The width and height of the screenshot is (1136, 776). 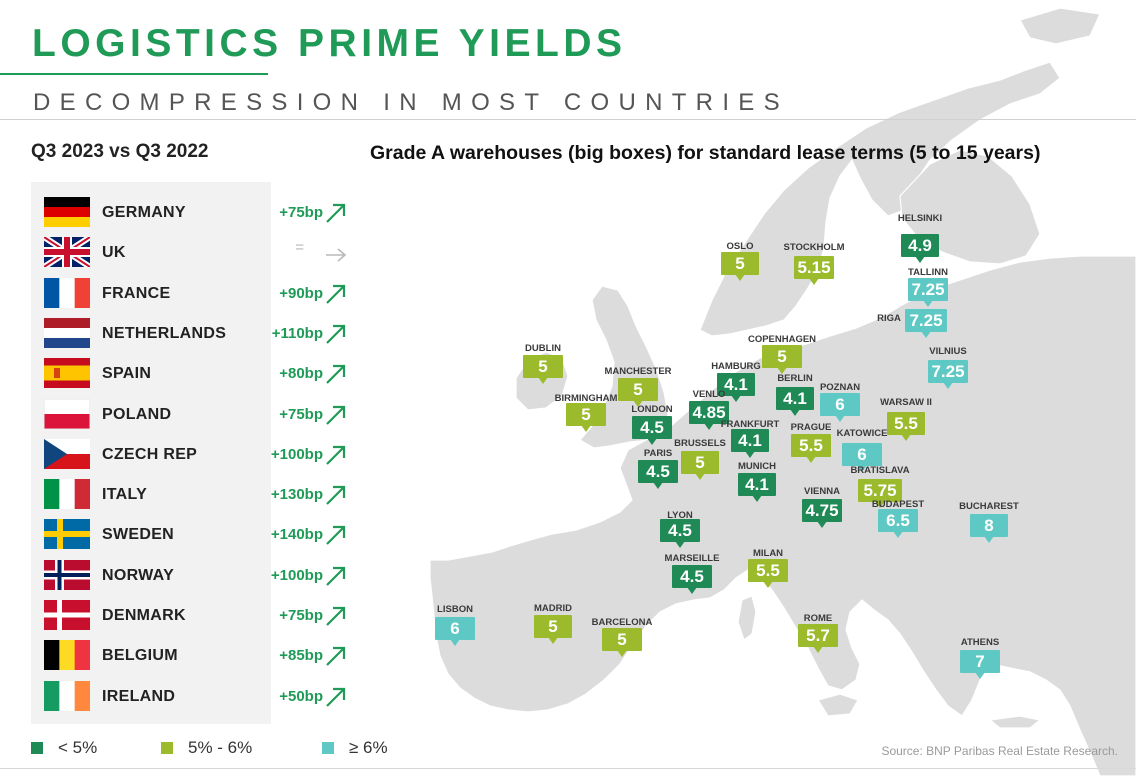 I want to click on city-label-london: LONDON, so click(x=652, y=409).